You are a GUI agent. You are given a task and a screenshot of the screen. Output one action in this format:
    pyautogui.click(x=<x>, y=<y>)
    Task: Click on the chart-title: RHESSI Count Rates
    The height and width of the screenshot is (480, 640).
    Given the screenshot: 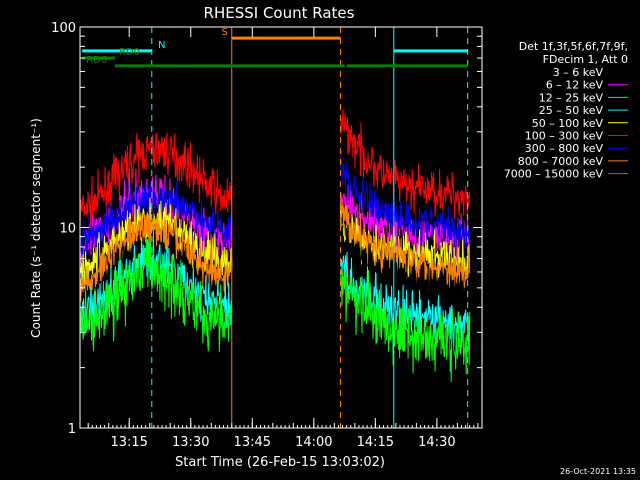 What is the action you would take?
    pyautogui.click(x=279, y=13)
    